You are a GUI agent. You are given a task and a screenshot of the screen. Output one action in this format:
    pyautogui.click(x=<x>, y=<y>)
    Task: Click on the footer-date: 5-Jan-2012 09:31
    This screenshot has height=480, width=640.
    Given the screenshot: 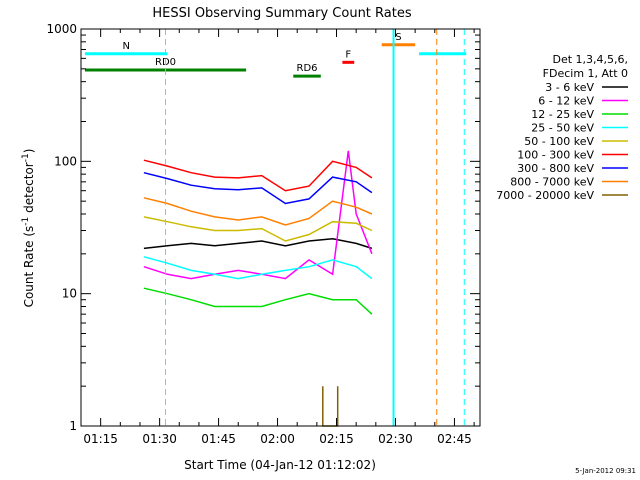 What is the action you would take?
    pyautogui.click(x=605, y=471)
    